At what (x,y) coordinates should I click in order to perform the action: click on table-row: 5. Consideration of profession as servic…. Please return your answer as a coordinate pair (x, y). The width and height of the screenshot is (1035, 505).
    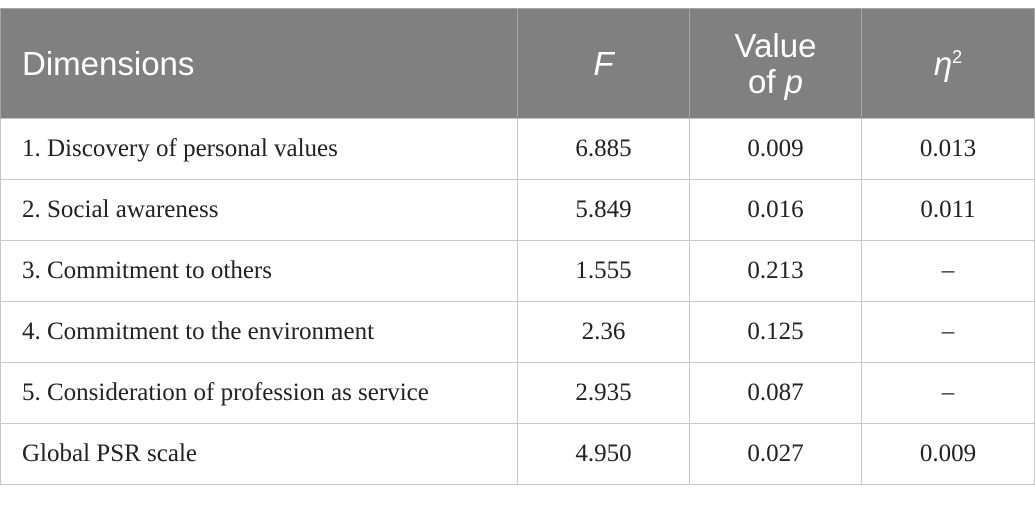
    Looking at the image, I should click on (517, 393).